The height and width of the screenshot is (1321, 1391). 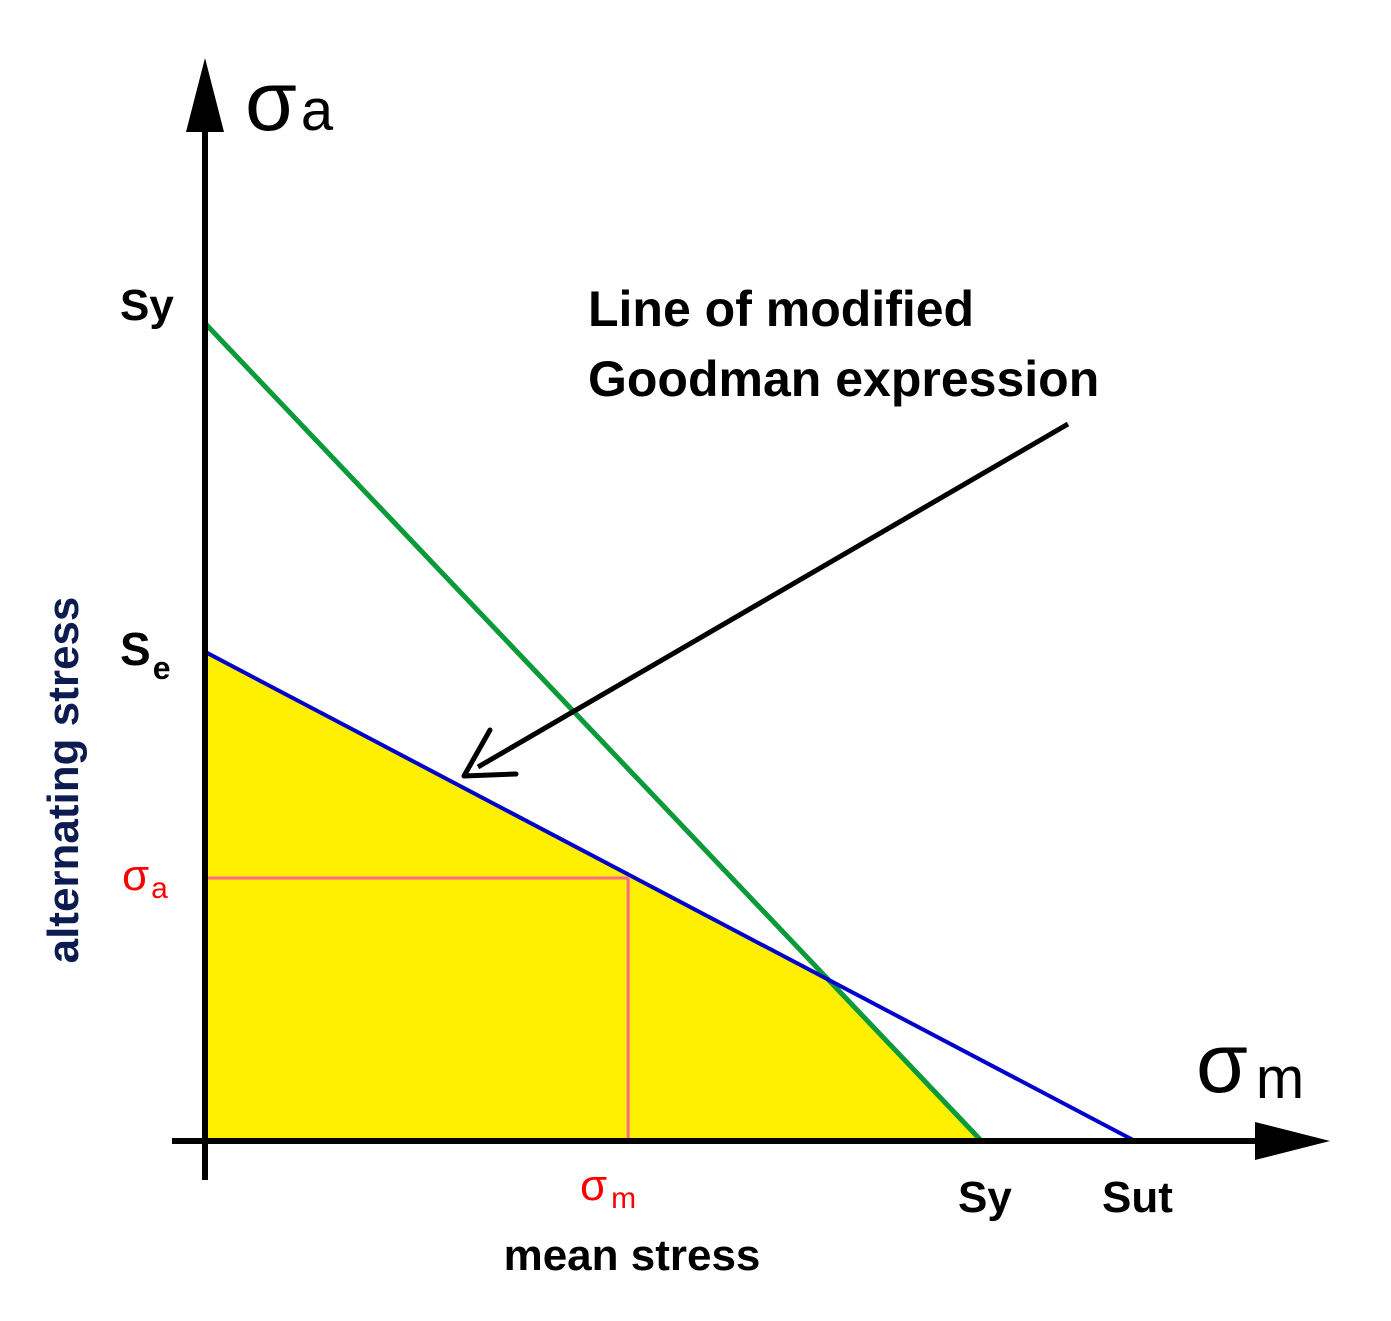 What do you see at coordinates (781, 309) in the screenshot?
I see `annotation-line-1: Line of modified` at bounding box center [781, 309].